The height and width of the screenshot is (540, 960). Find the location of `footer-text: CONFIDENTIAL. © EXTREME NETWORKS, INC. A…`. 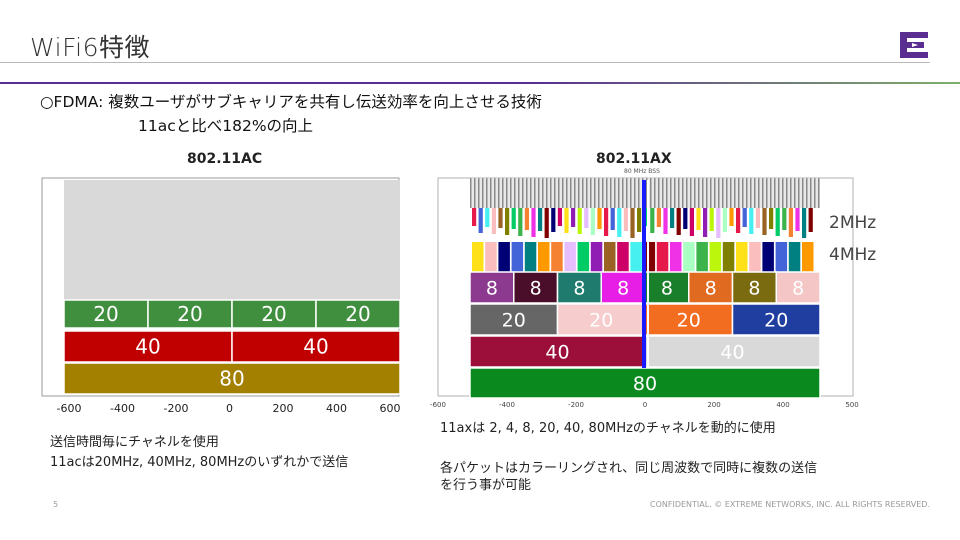

footer-text: CONFIDENTIAL. © EXTREME NETWORKS, INC. A… is located at coordinates (790, 504).